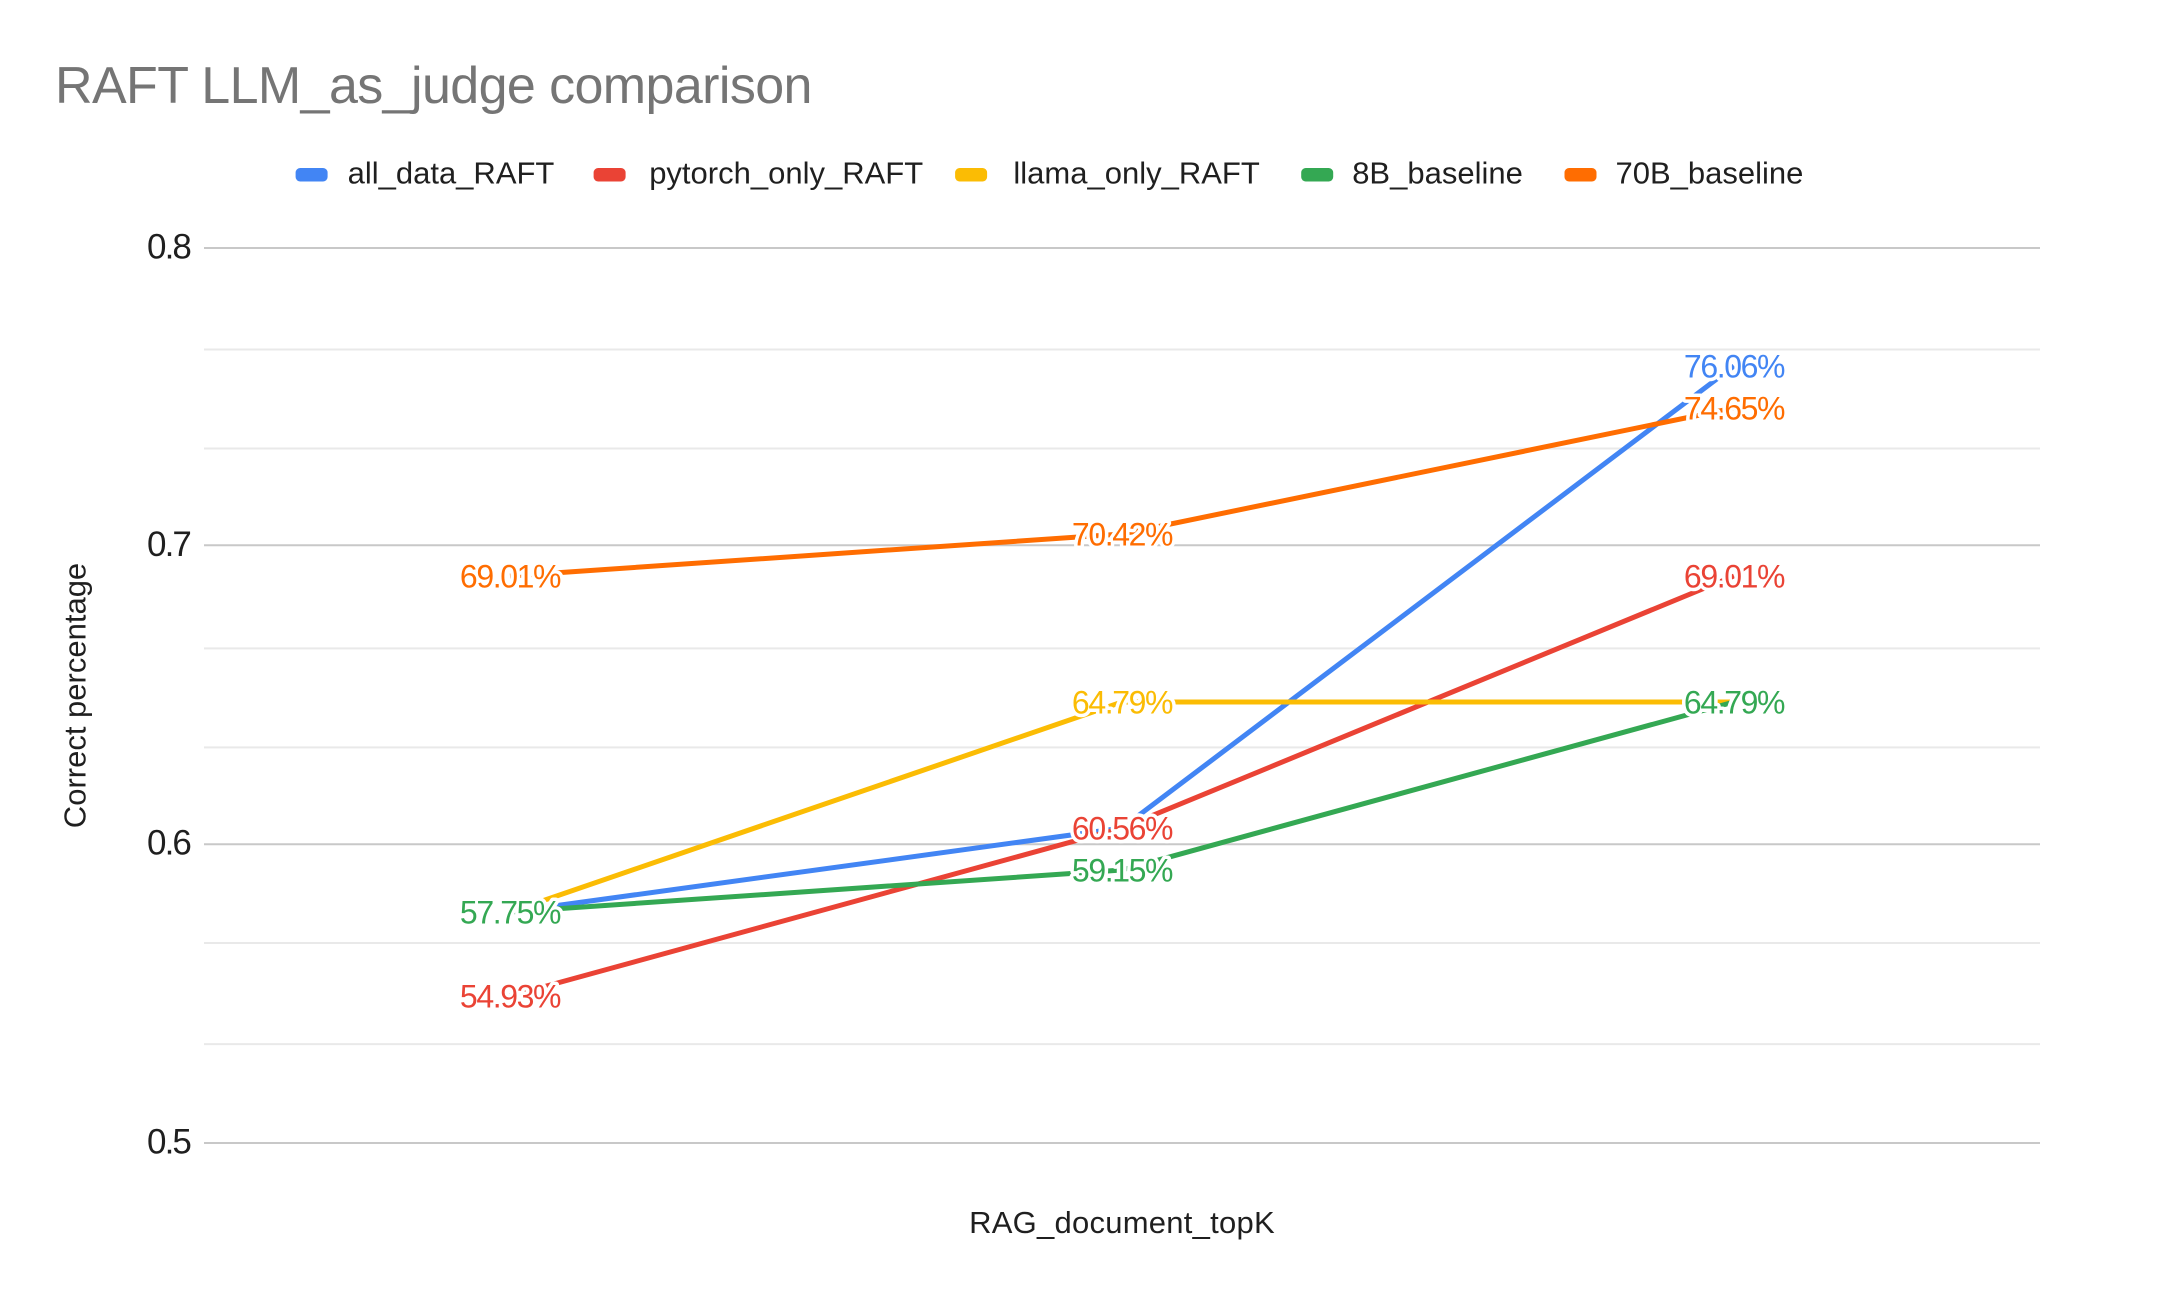 This screenshot has height=1302, width=2158. Describe the element at coordinates (510, 996) in the screenshot. I see `svg-text: 54.93%` at that location.